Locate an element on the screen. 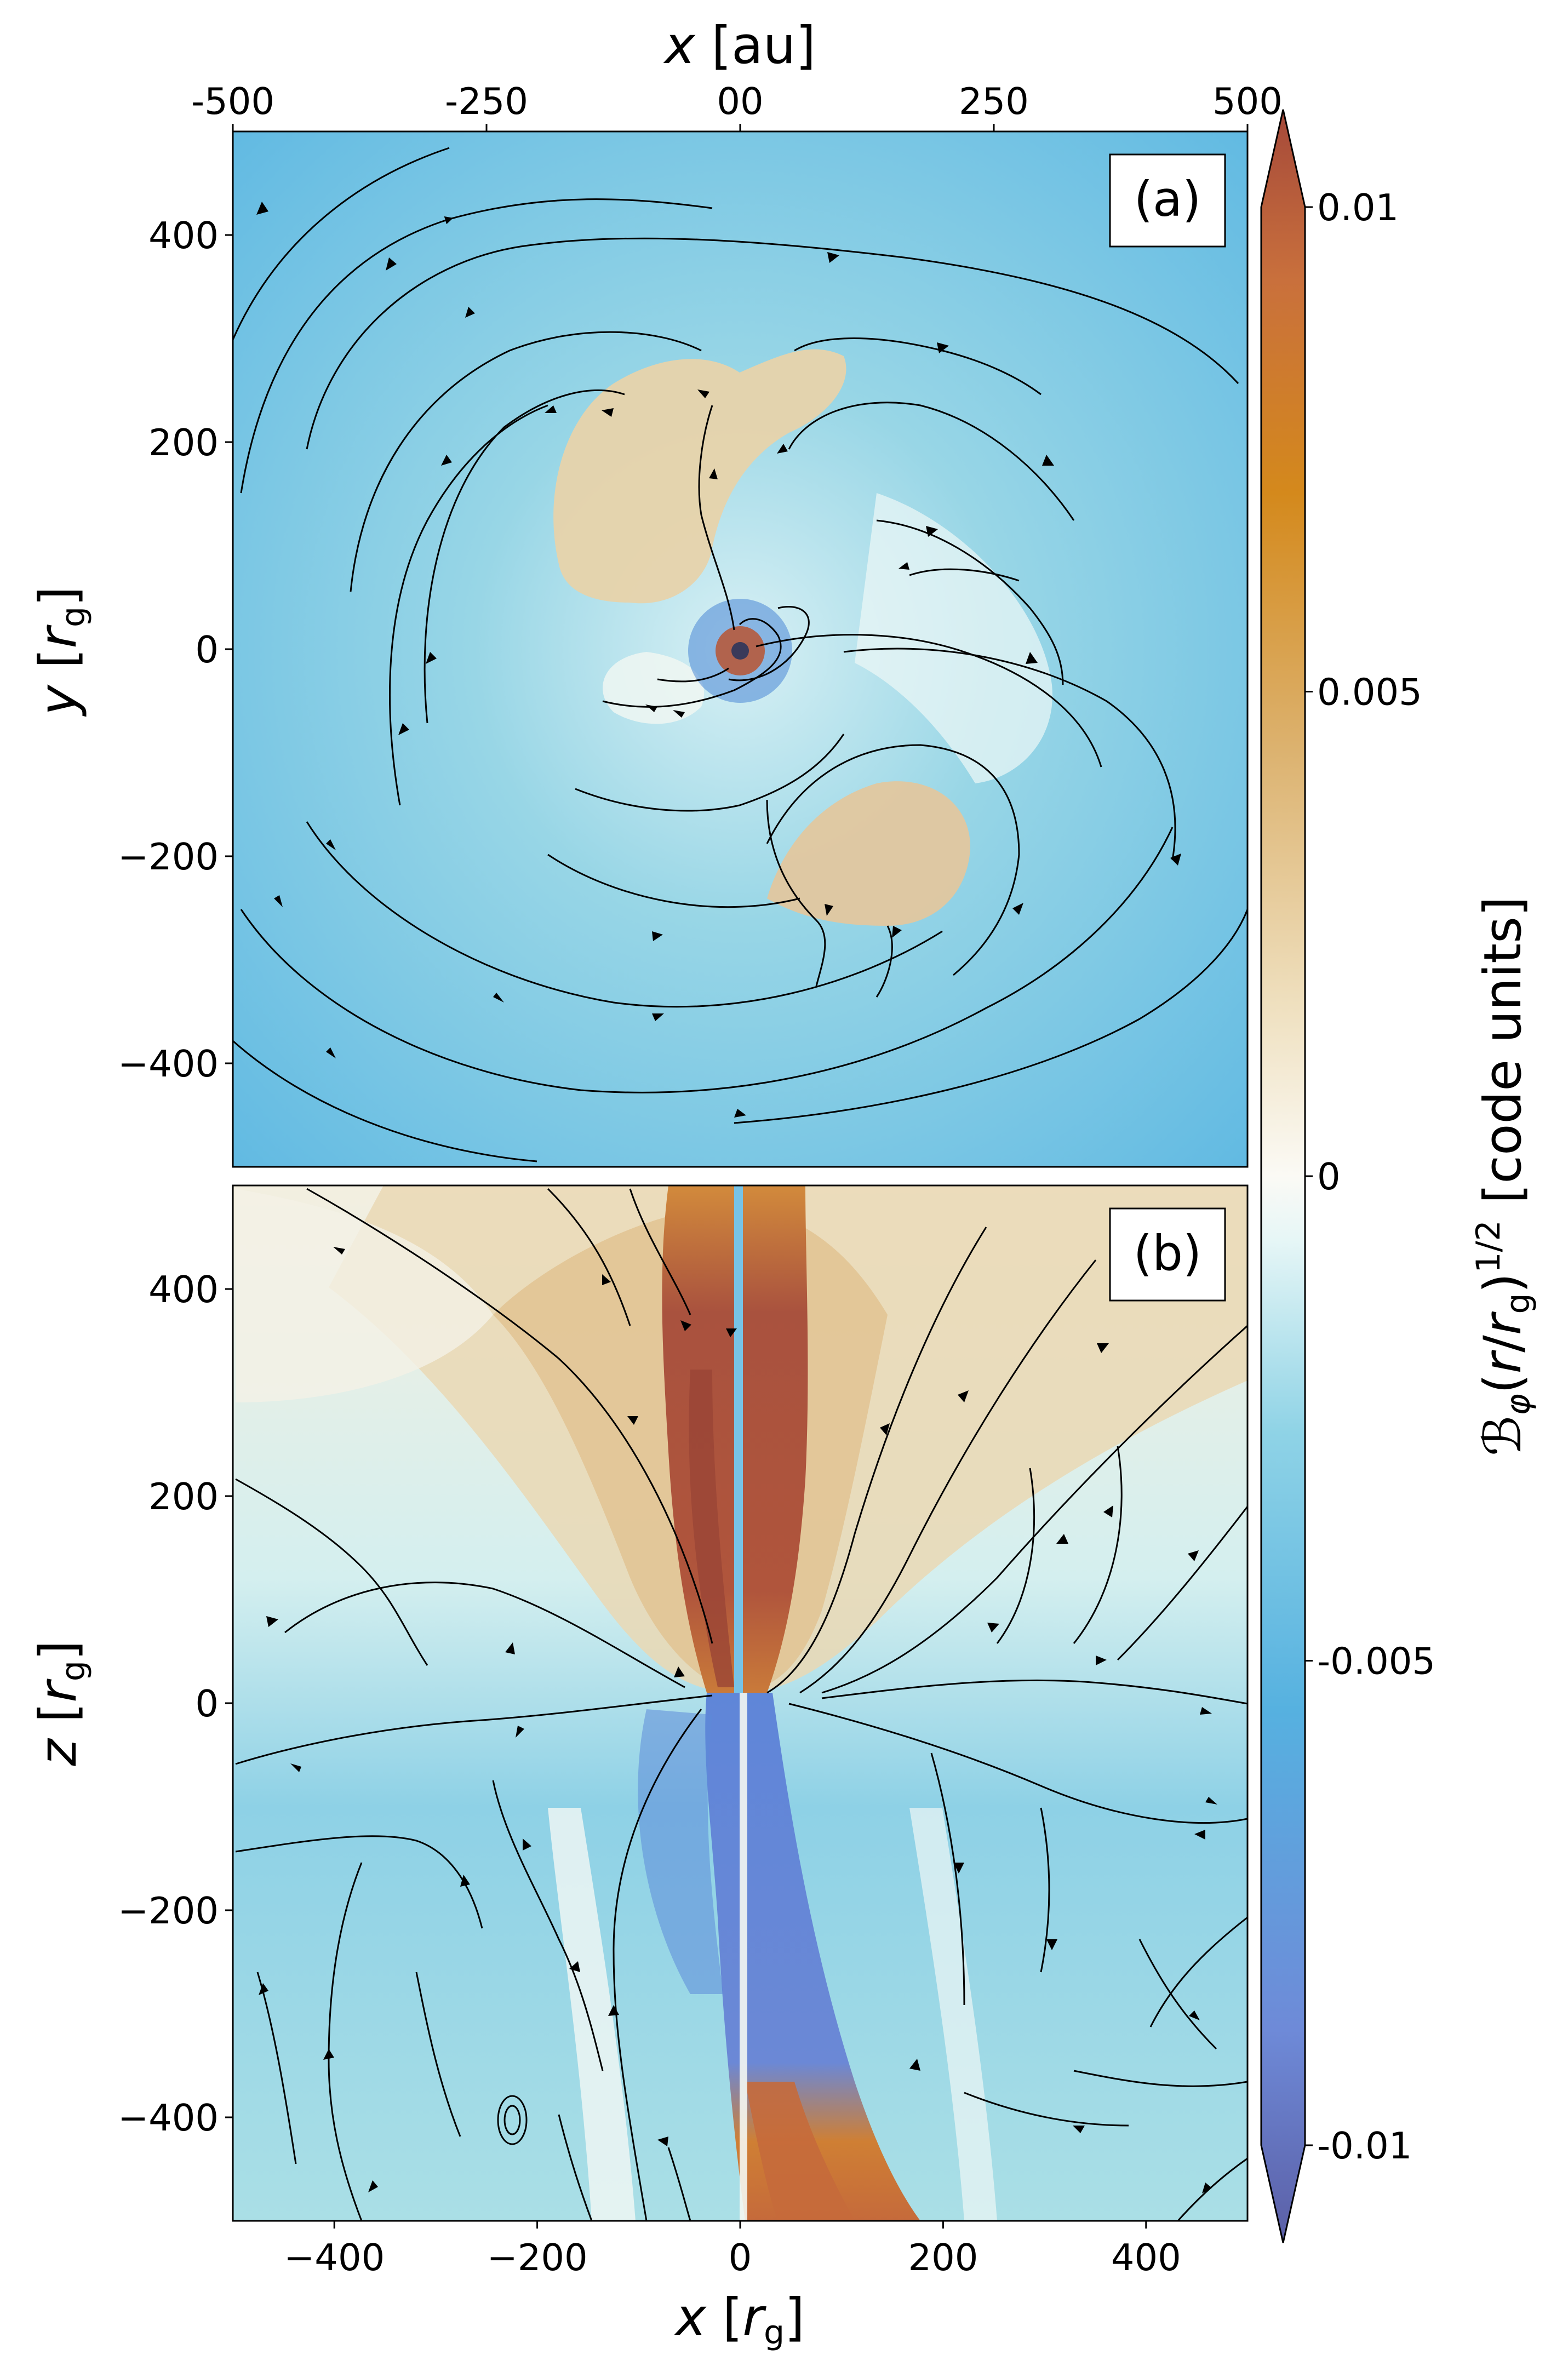  panel-a-xtick-label: 250 is located at coordinates (994, 101).